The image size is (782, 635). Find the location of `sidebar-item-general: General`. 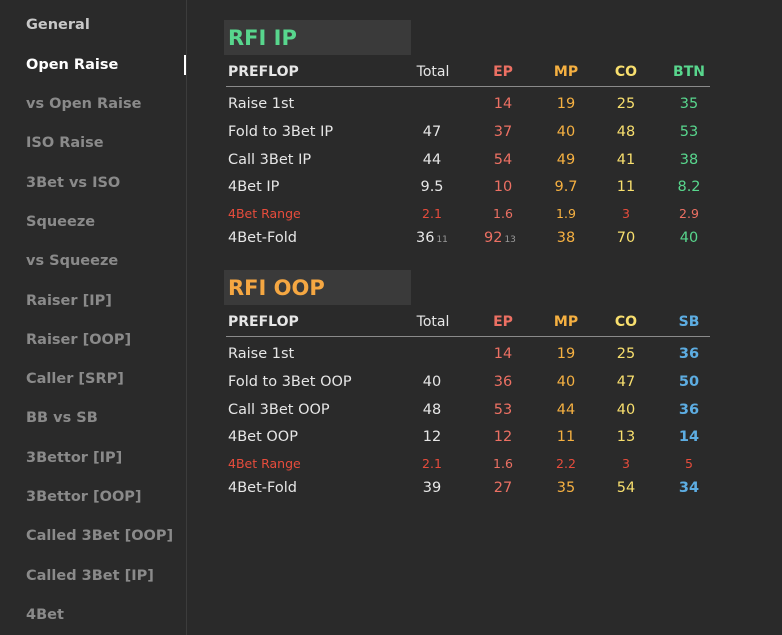

sidebar-item-general: General is located at coordinates (58, 25).